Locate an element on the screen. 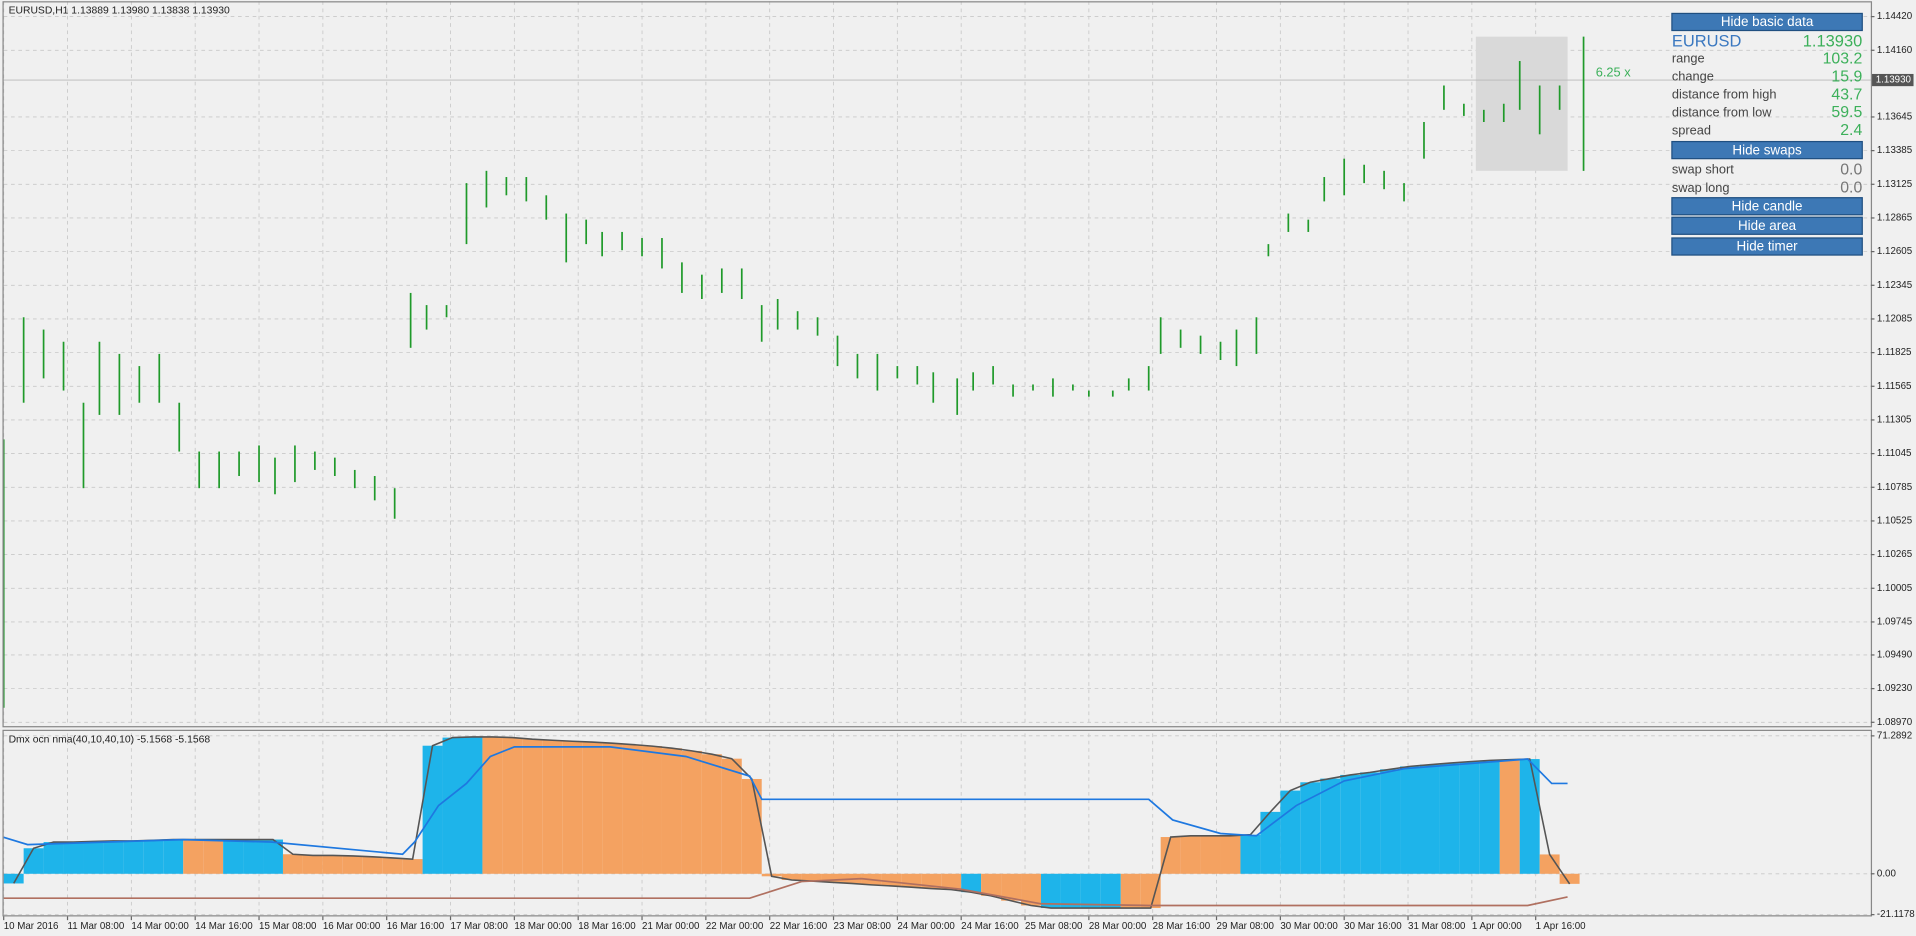 The image size is (1916, 936). x-tick-label: 28 Mar 00:00 is located at coordinates (1118, 926).